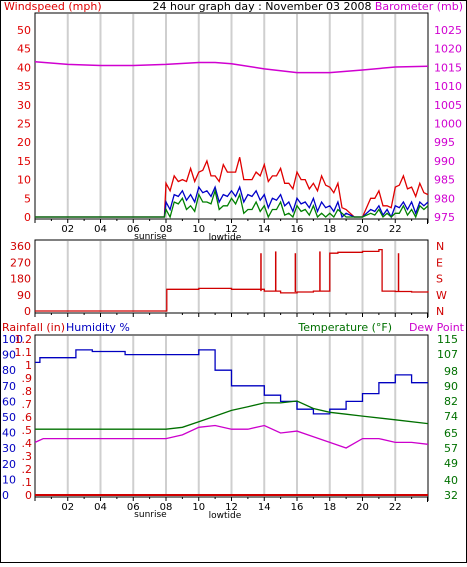 The width and height of the screenshot is (467, 567). Describe the element at coordinates (448, 30) in the screenshot. I see `barometer-tick-label: 1025` at that location.